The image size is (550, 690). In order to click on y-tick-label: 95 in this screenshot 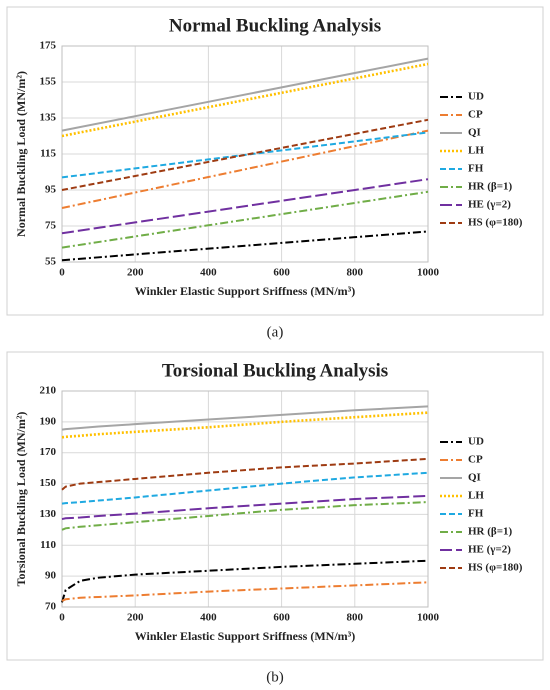, I will do `click(51, 190)`.